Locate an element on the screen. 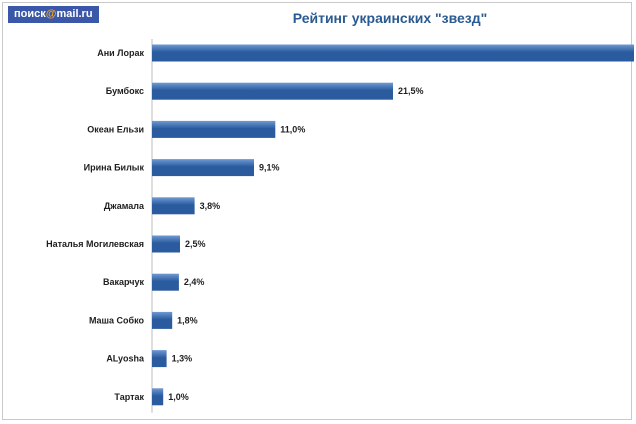  data-label: 1,0% is located at coordinates (178, 397).